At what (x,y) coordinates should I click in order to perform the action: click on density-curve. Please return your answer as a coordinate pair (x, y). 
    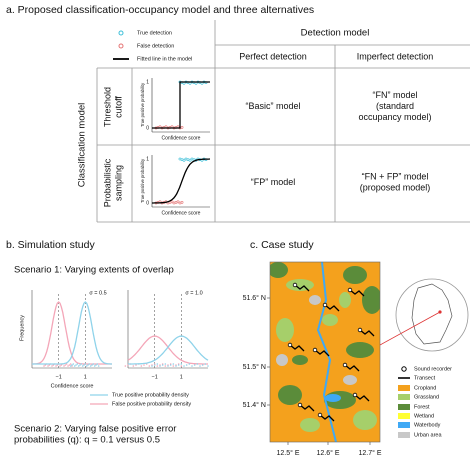
    Looking at the image, I should click on (167, 350).